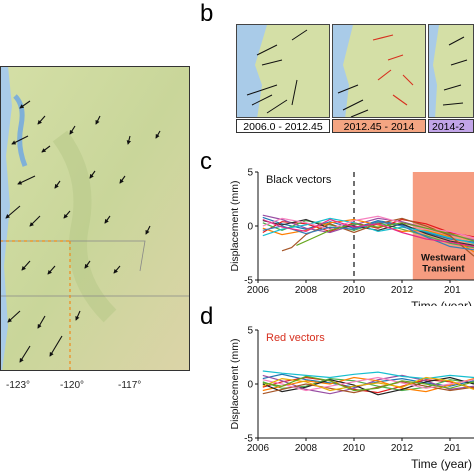 Image resolution: width=474 pixels, height=474 pixels. I want to click on transient-label: Westward, so click(443, 258).